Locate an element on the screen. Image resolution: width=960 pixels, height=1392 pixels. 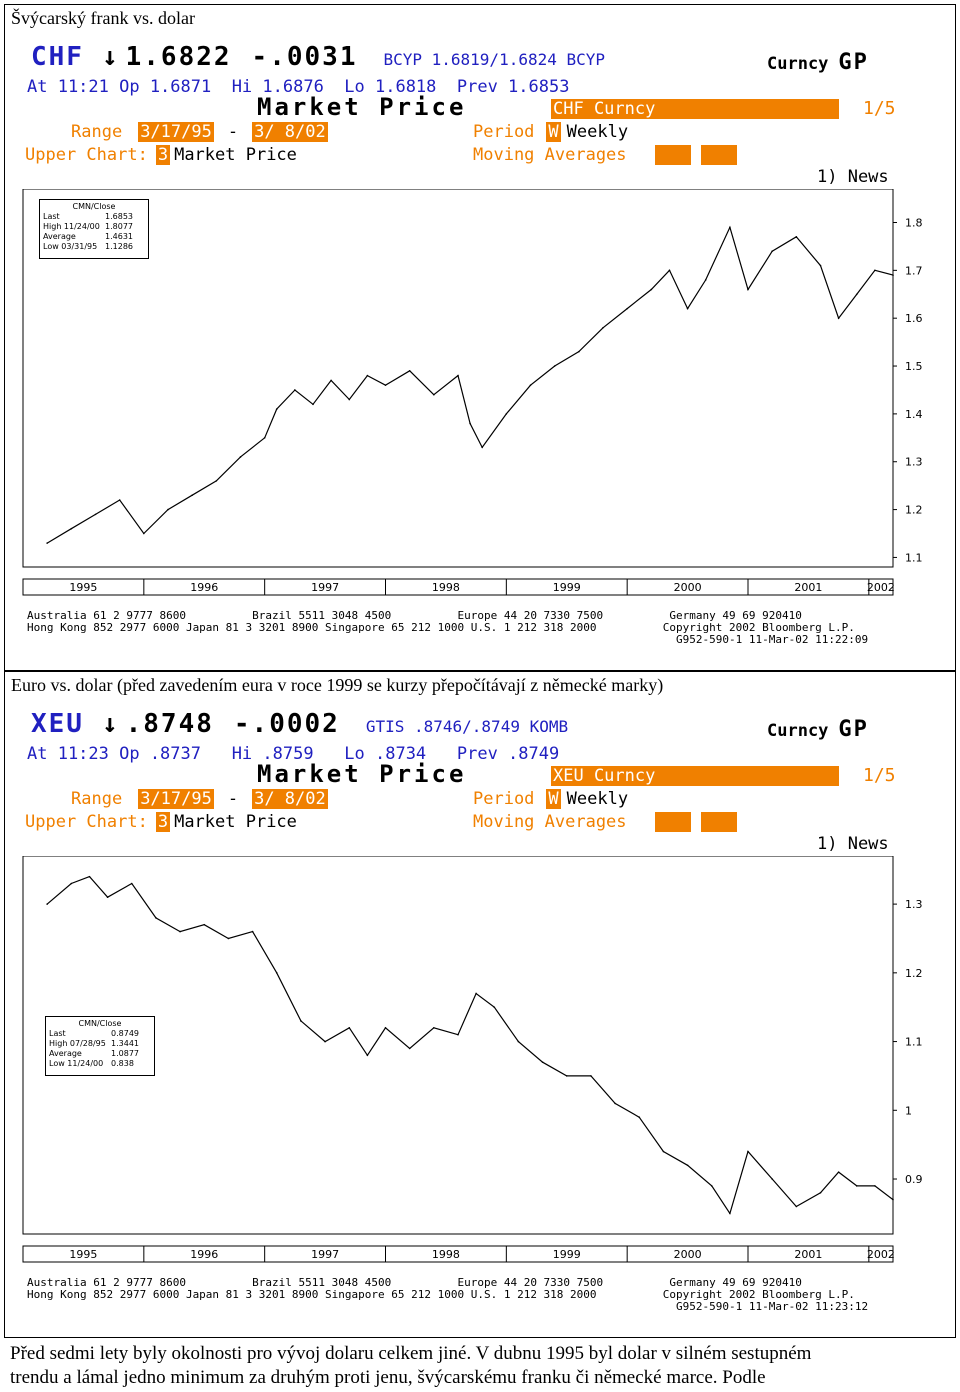
stats-label: High 07/28/95 is located at coordinates (77, 1043).